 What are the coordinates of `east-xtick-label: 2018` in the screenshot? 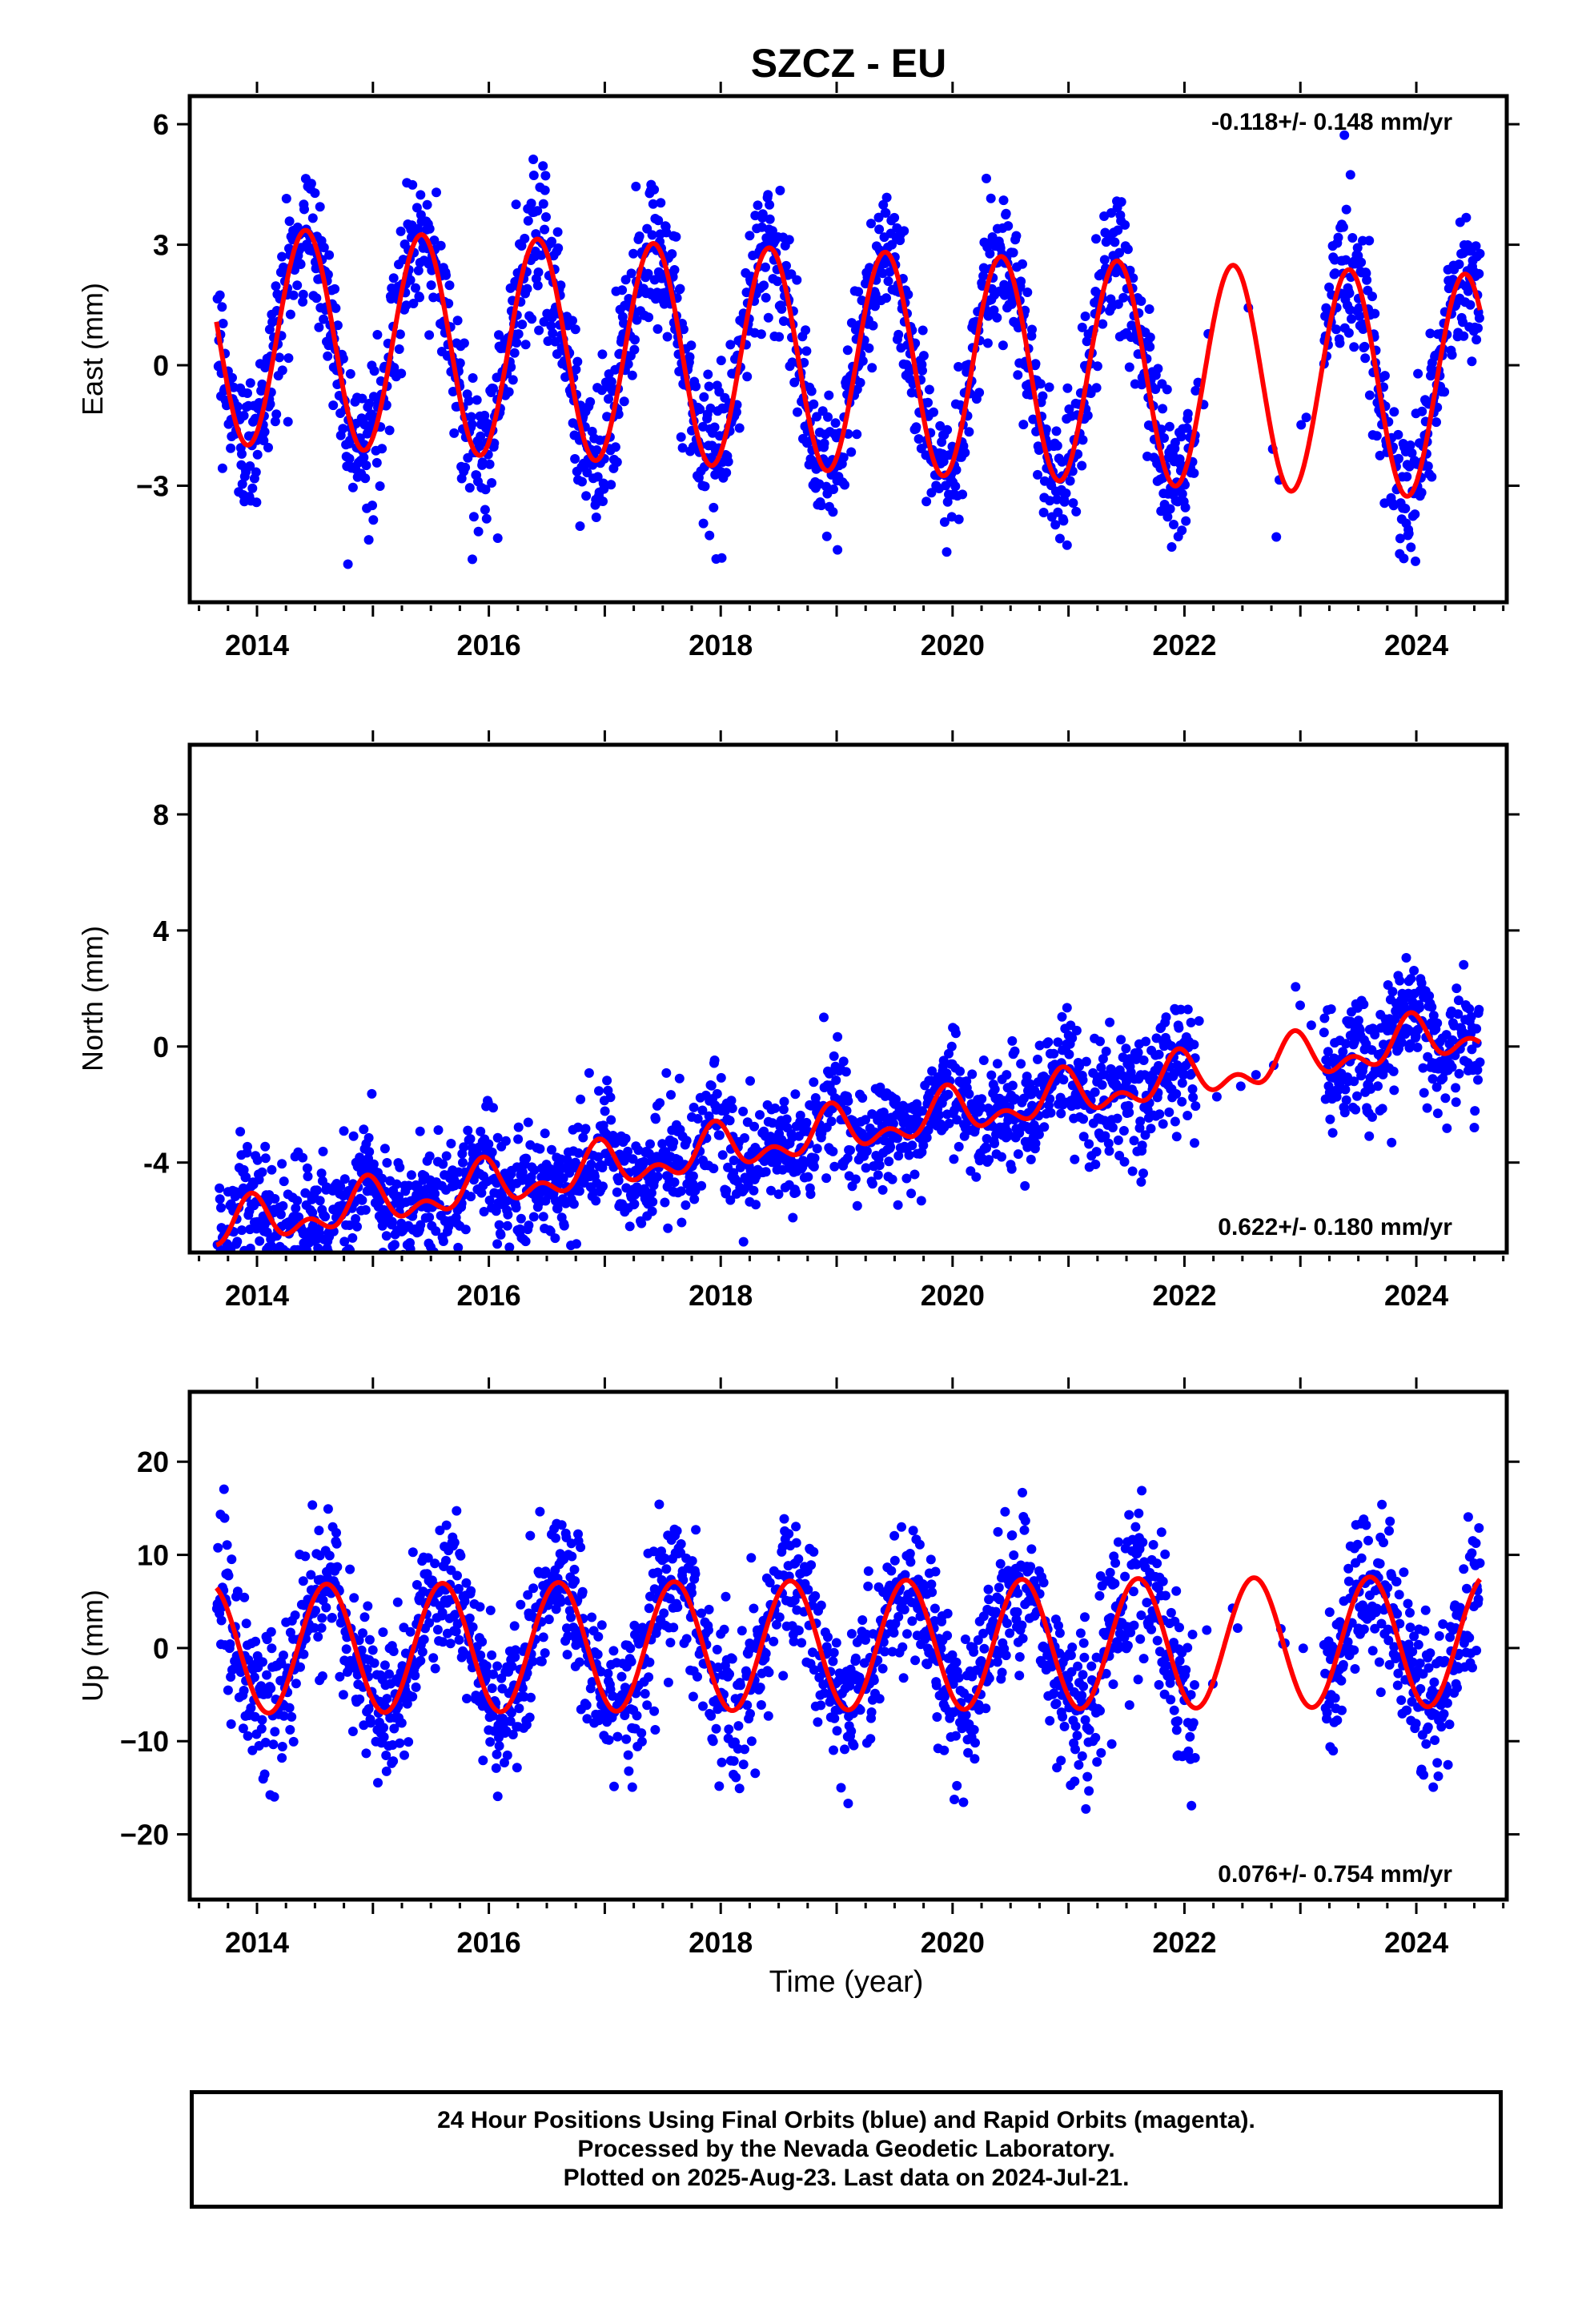 It's located at (721, 645).